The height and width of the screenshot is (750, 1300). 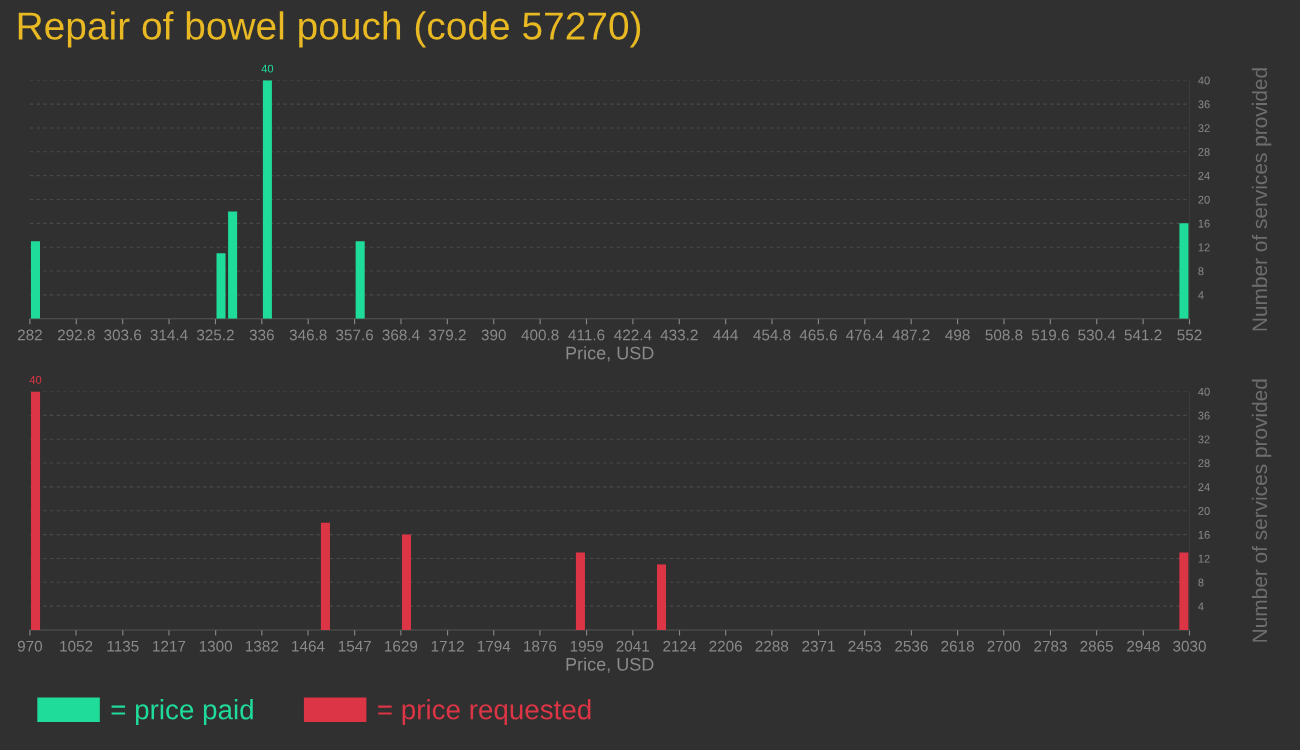 I want to click on x-tick-label: 2206, so click(x=725, y=646).